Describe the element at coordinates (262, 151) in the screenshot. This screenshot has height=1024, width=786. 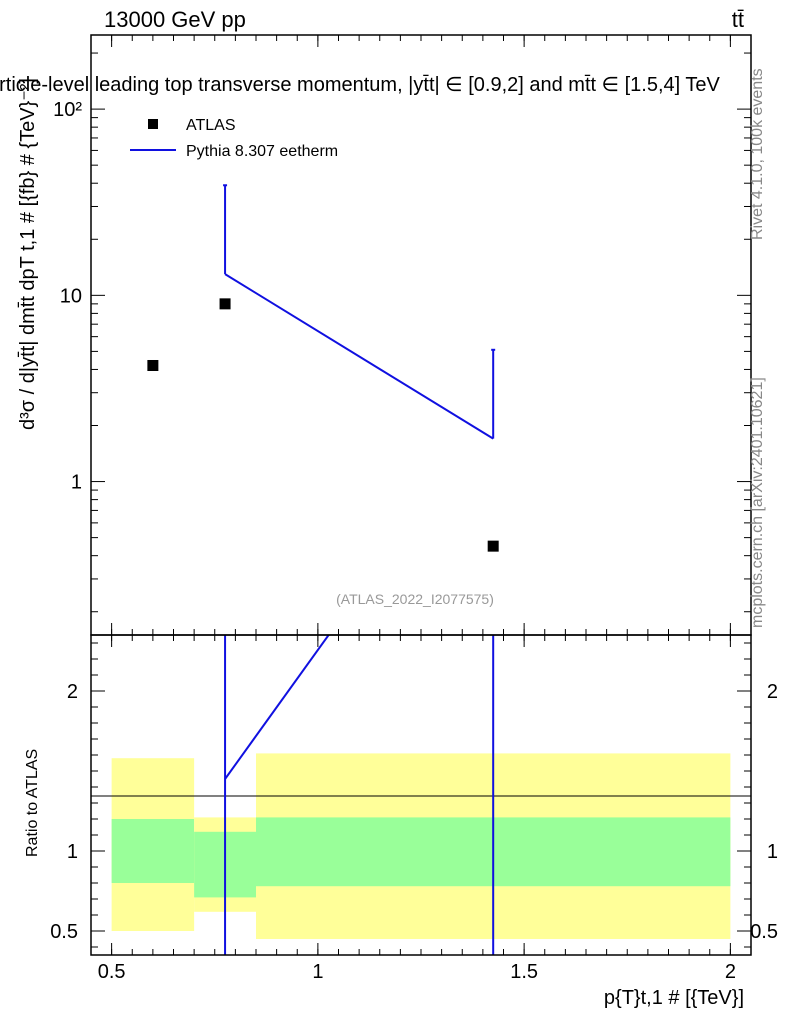
I see `legend-mc-label: Pythia 8.307 eetherm` at that location.